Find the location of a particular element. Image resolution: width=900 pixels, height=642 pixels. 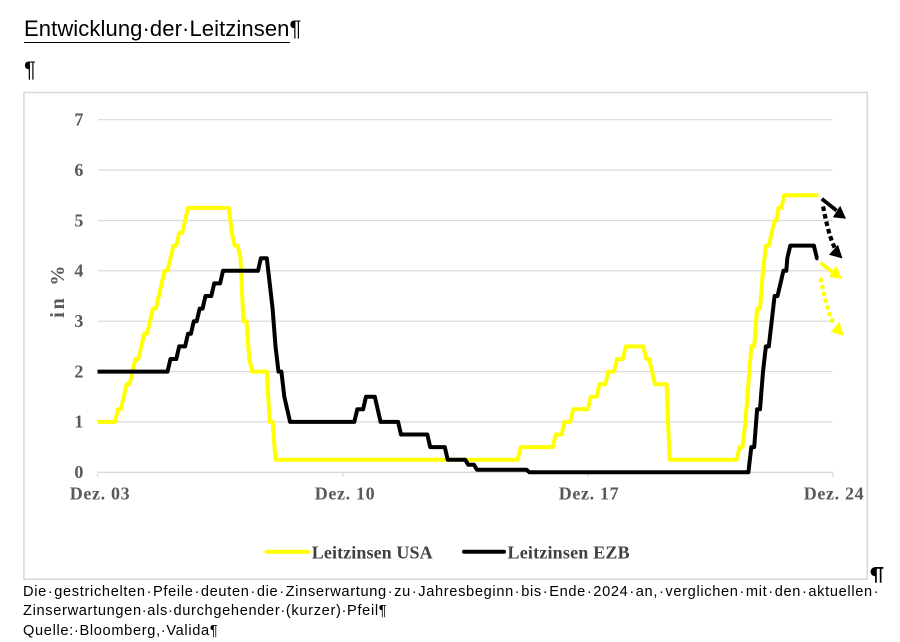

svg-text: Dez. 03 is located at coordinates (100, 494).